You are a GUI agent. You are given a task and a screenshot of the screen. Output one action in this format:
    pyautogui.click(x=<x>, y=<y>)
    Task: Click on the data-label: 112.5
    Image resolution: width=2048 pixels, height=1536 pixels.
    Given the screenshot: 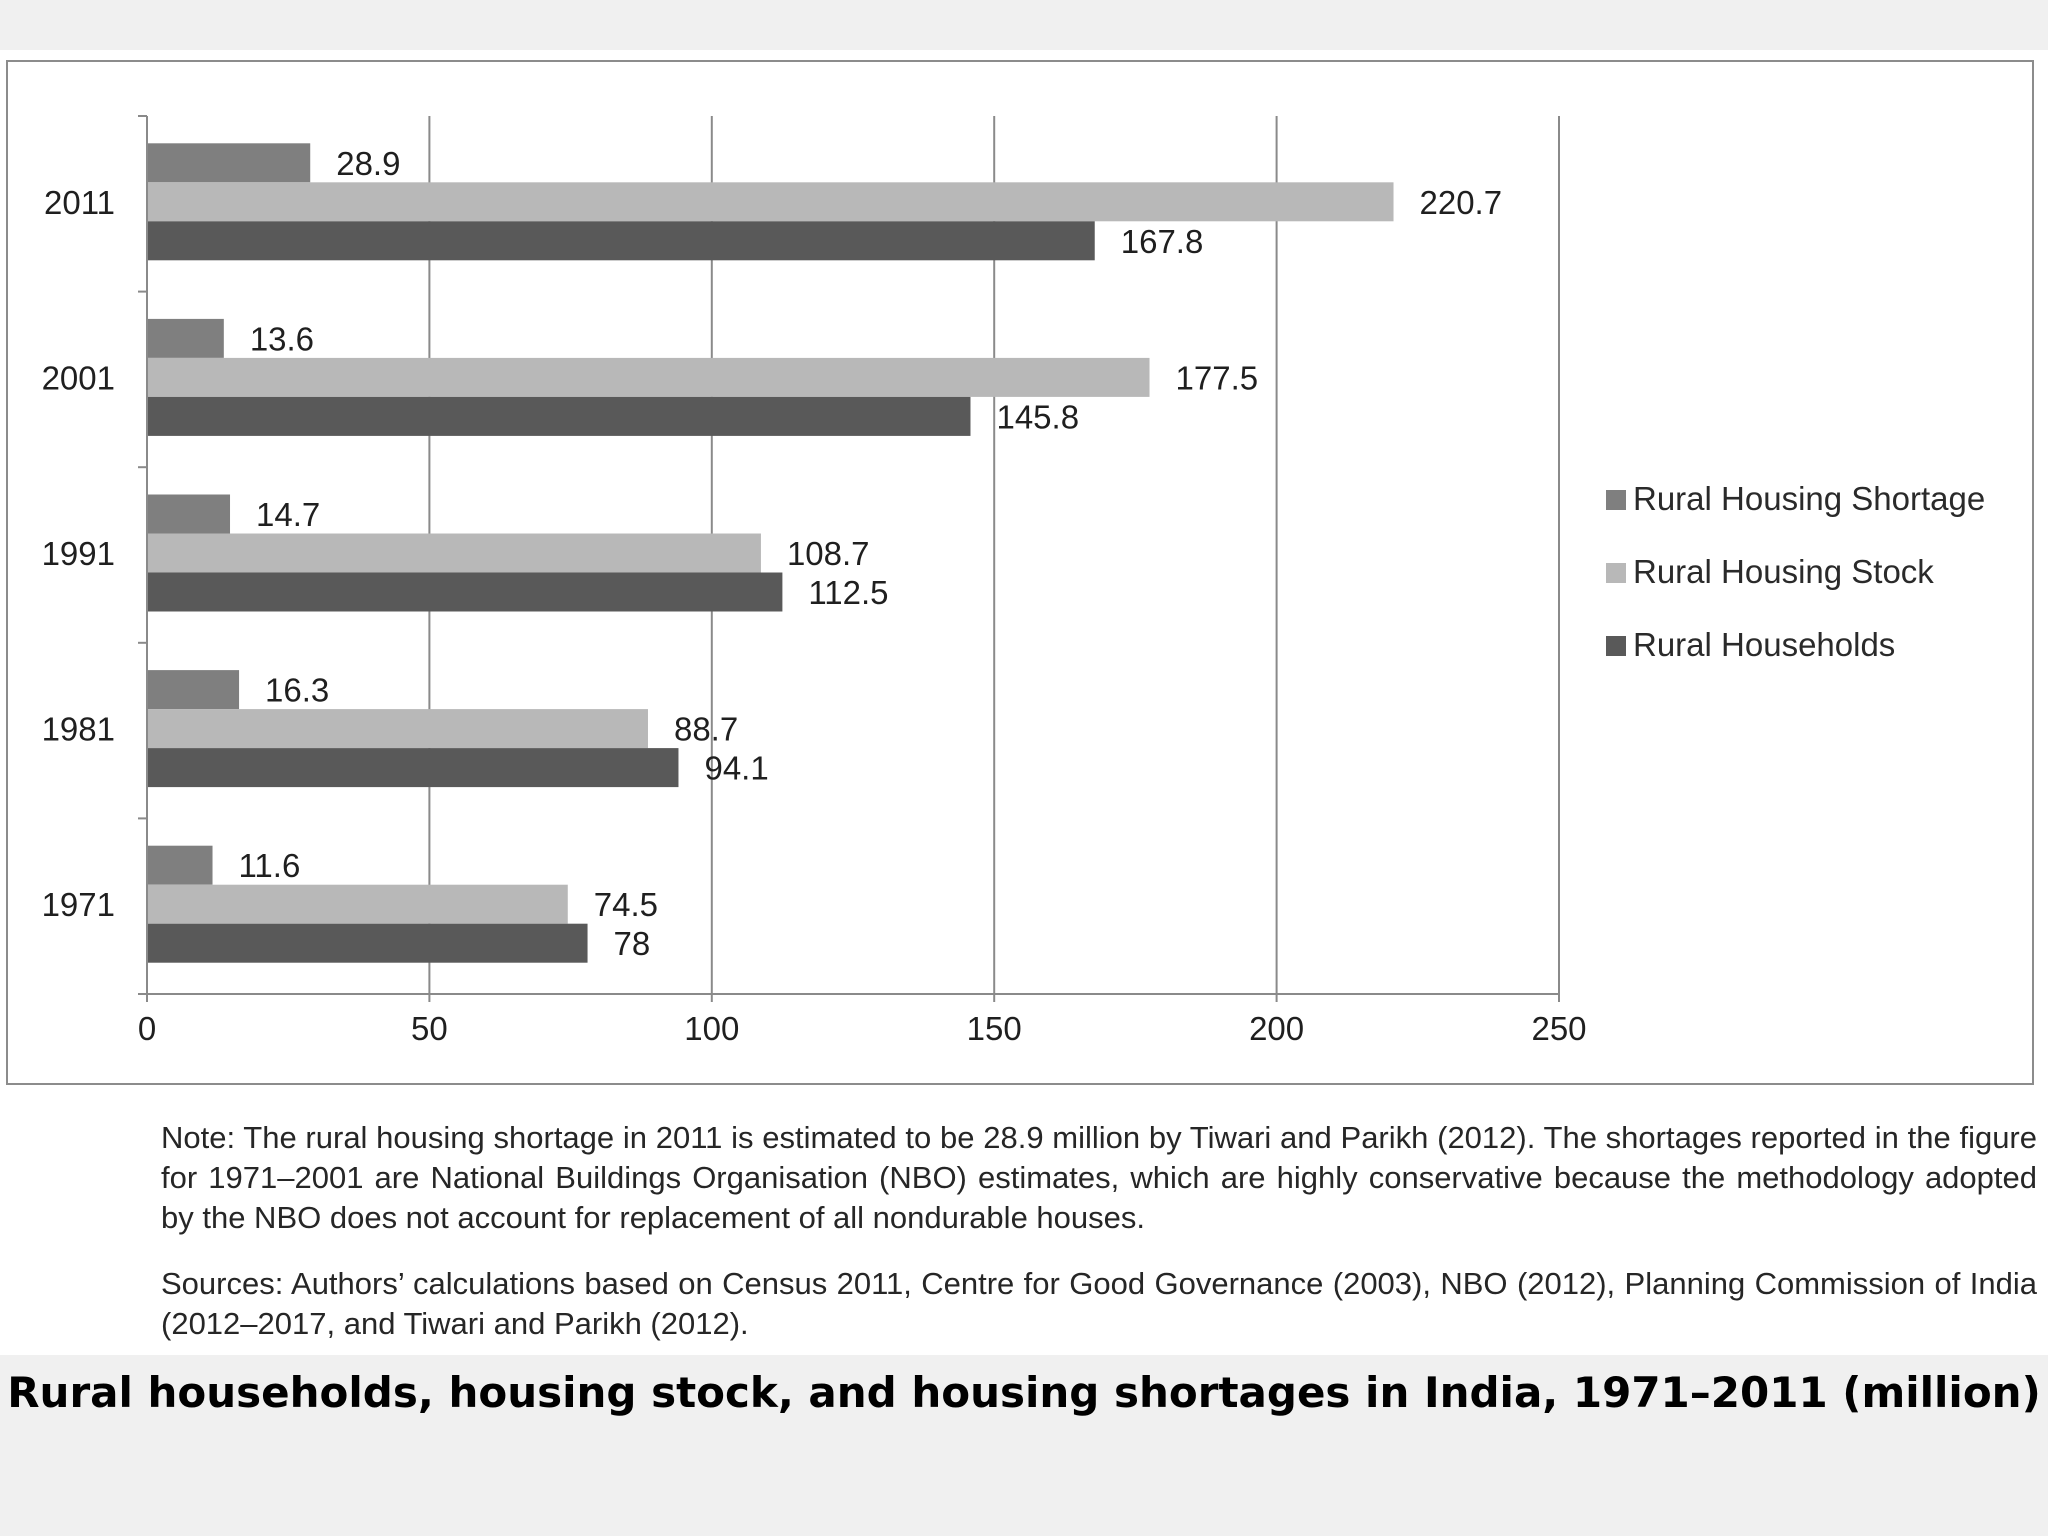 What is the action you would take?
    pyautogui.click(x=848, y=592)
    